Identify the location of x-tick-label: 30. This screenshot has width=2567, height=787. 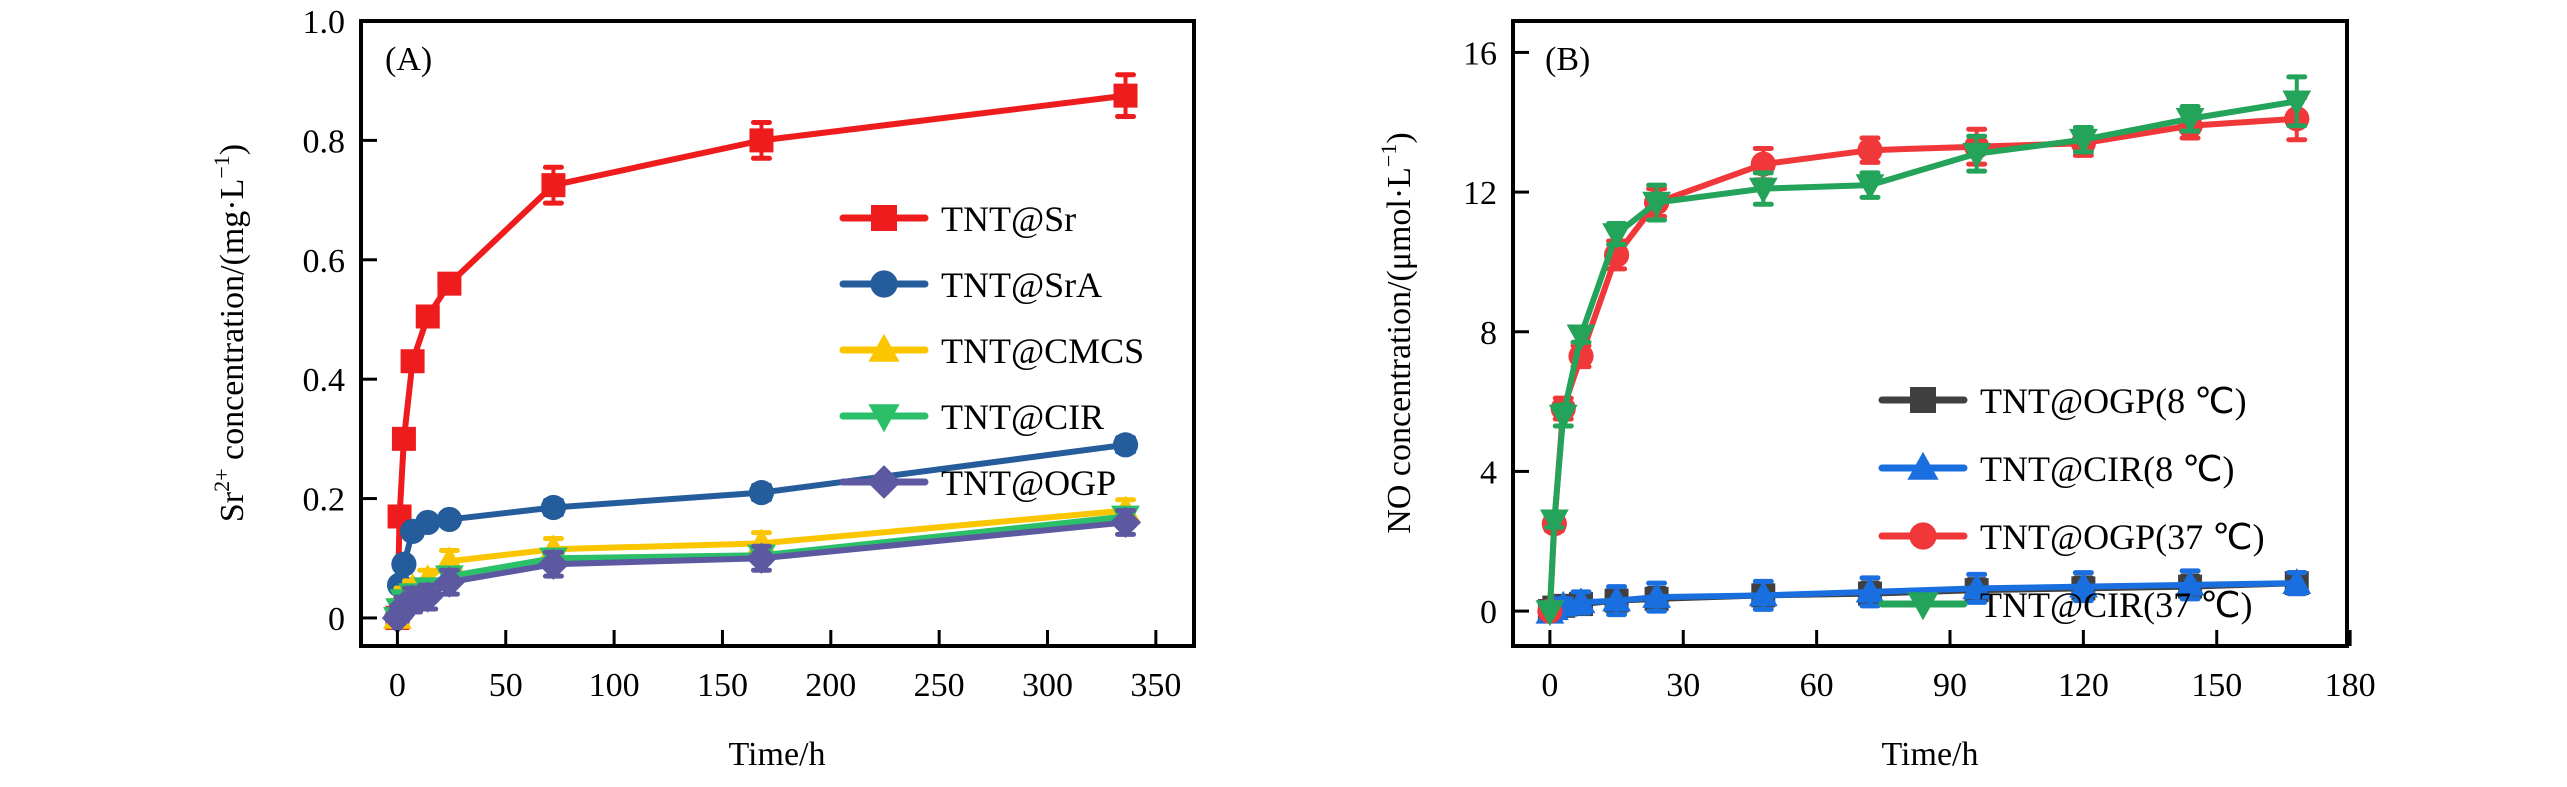
(1683, 685).